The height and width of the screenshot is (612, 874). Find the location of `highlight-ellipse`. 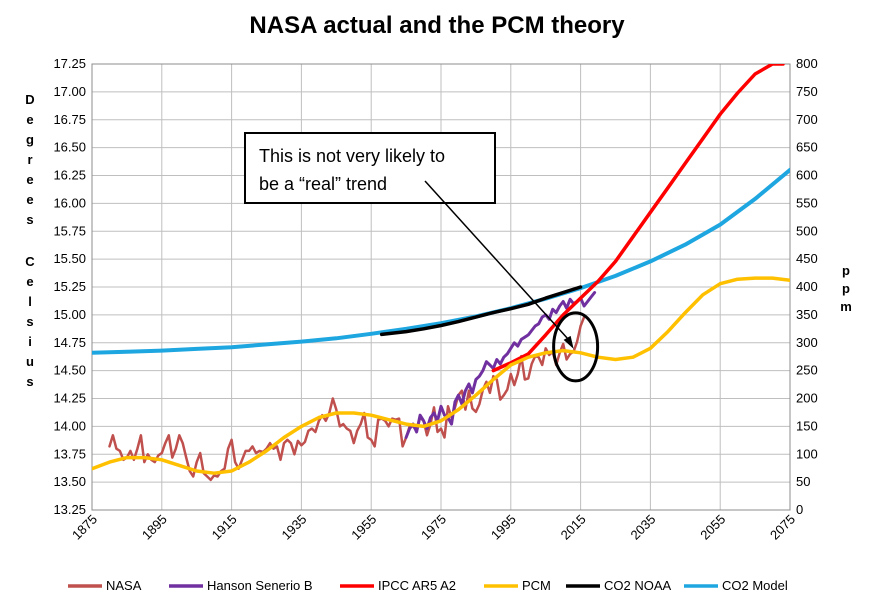

highlight-ellipse is located at coordinates (576, 347).